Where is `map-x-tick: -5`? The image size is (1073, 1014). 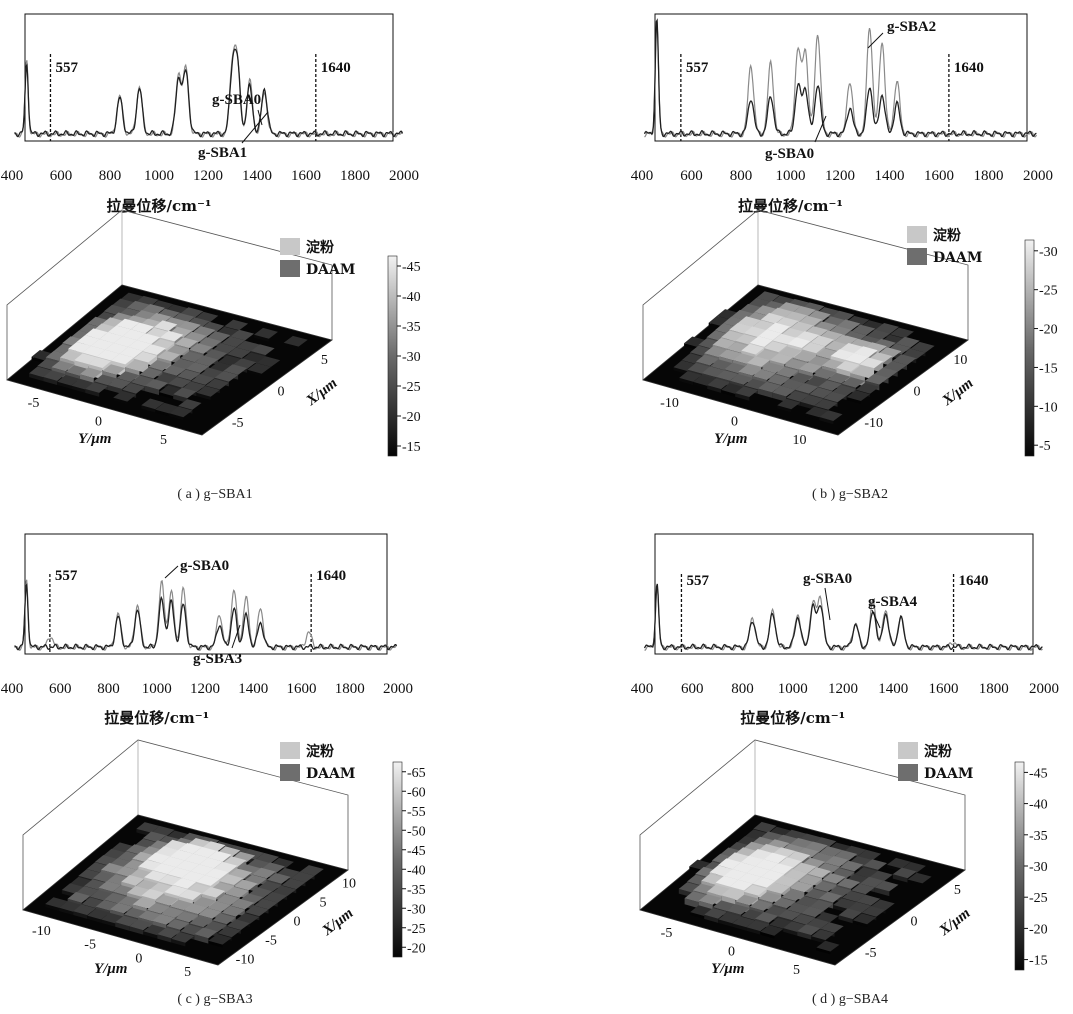 map-x-tick: -5 is located at coordinates (871, 953).